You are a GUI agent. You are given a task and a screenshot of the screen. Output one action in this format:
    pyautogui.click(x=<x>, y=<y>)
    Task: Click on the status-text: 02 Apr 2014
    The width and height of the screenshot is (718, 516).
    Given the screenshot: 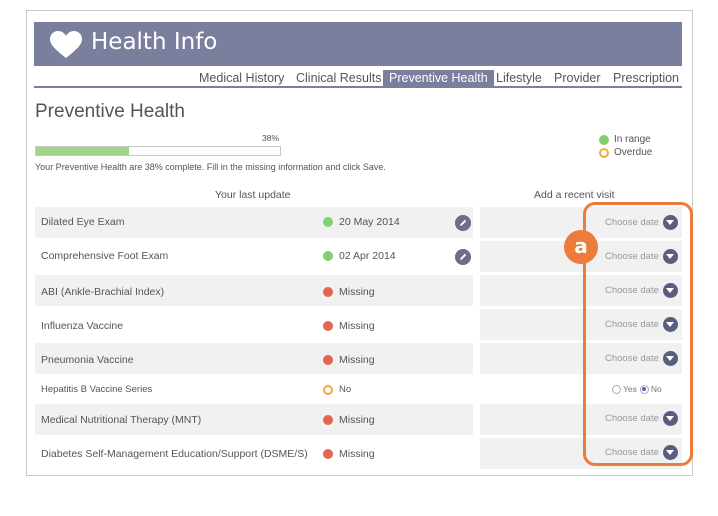 What is the action you would take?
    pyautogui.click(x=367, y=256)
    